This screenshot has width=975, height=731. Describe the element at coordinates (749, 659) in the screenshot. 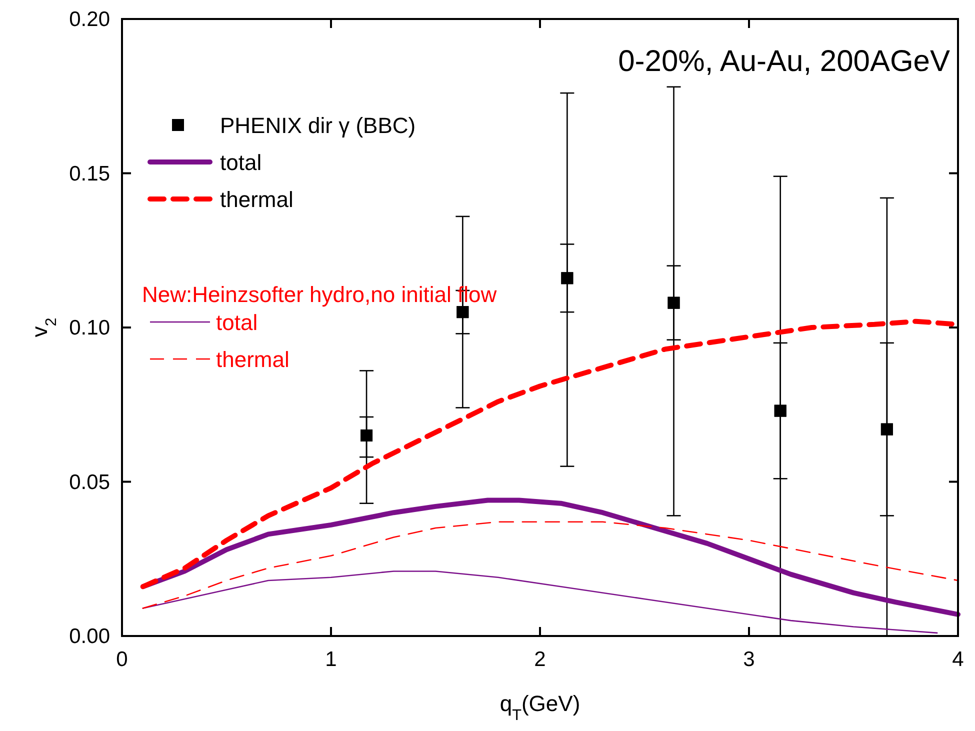

I see `x-tick-label: 3` at that location.